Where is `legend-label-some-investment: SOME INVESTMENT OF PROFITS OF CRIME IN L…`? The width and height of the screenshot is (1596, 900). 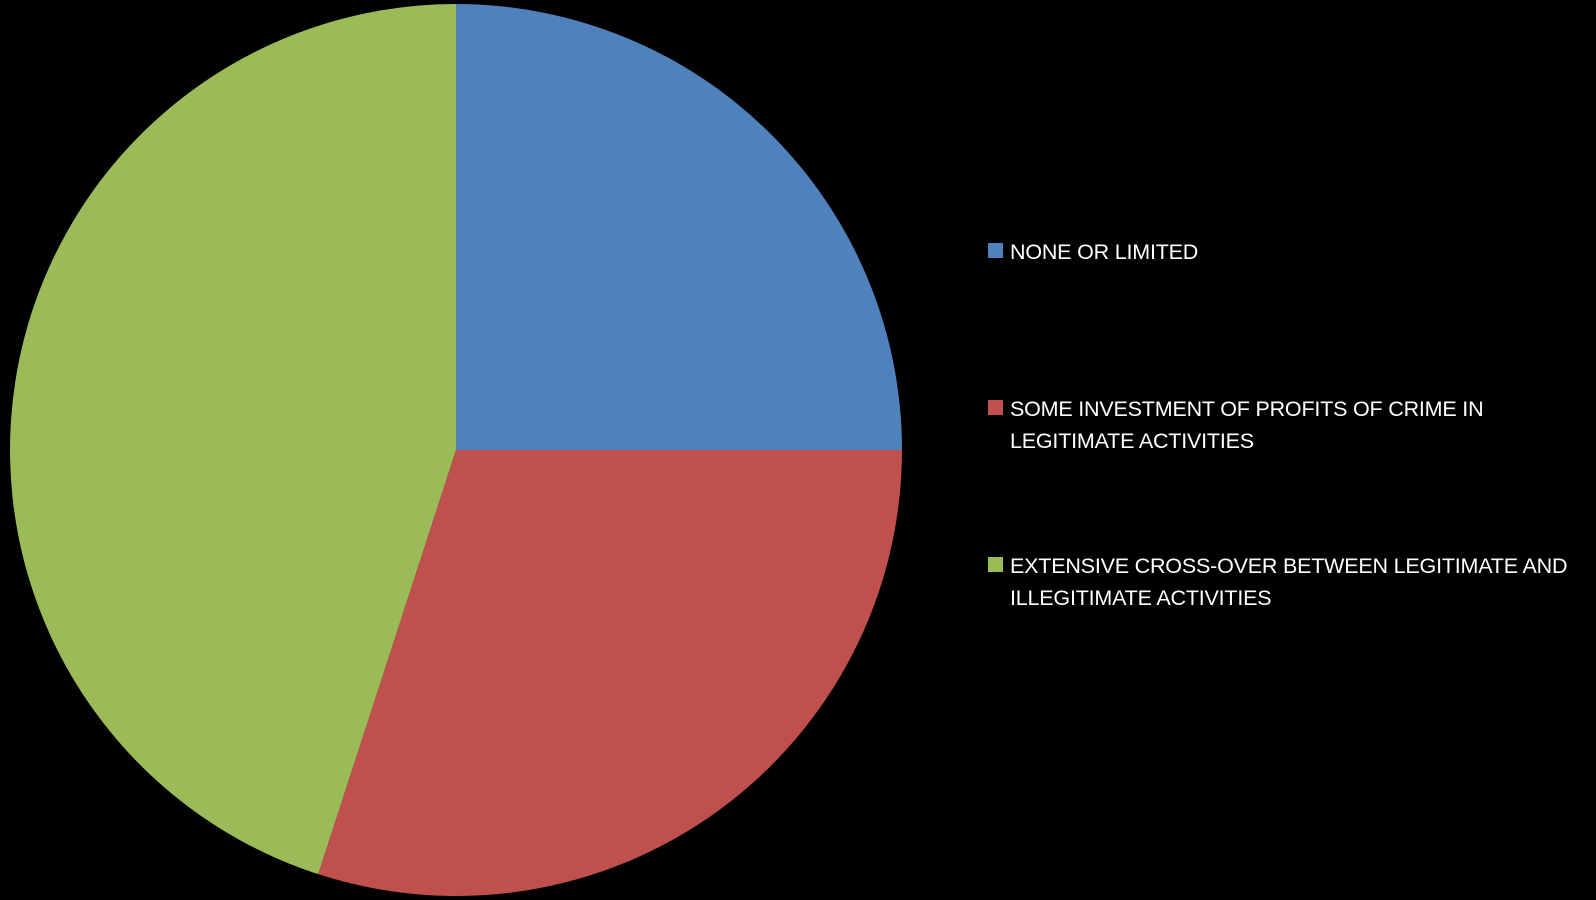 legend-label-some-investment: SOME INVESTMENT OF PROFITS OF CRIME IN L… is located at coordinates (1247, 425).